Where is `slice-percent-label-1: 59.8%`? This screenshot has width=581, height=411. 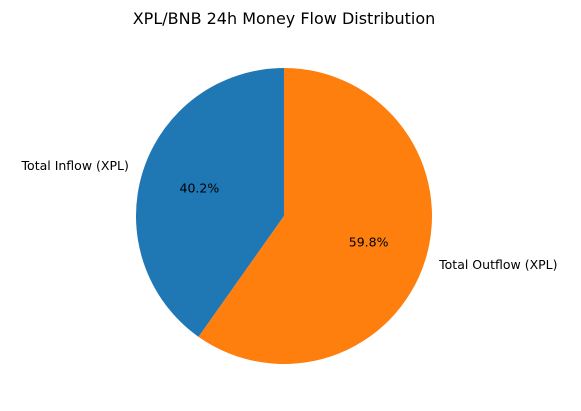 slice-percent-label-1: 59.8% is located at coordinates (369, 241).